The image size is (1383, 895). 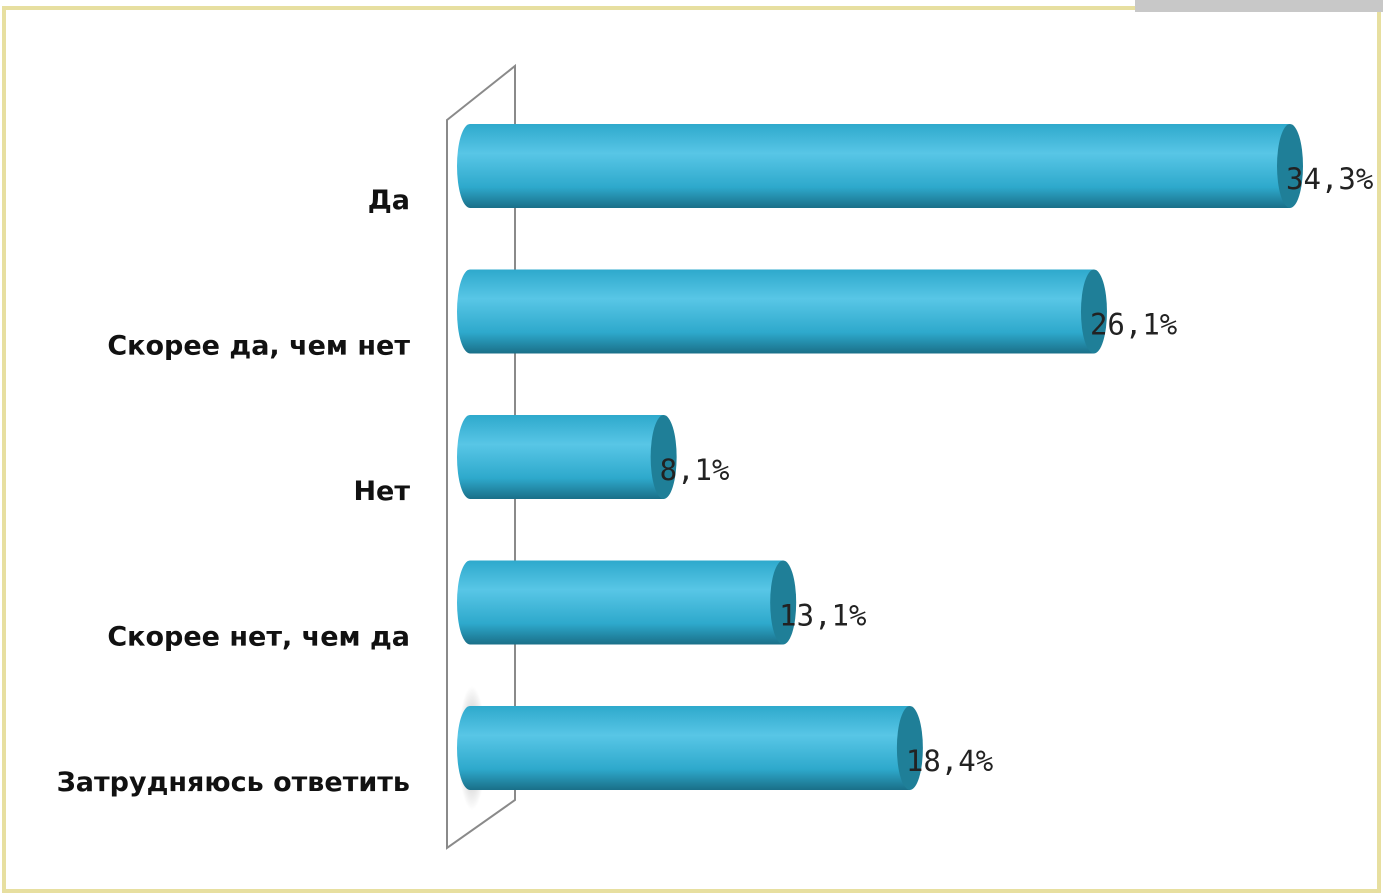 I want to click on value-label-1: 34,3%, so click(x=1329, y=179).